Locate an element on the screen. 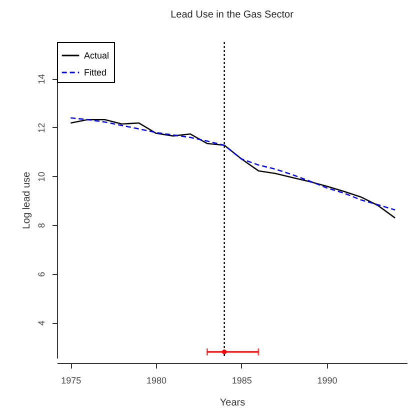  x-tick-label: 1990 is located at coordinates (327, 381).